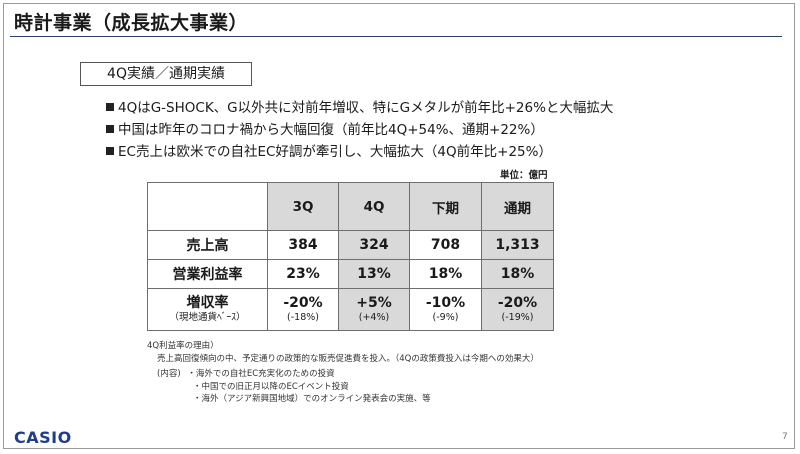 This screenshot has height=454, width=800. Describe the element at coordinates (271, 386) in the screenshot. I see `notes-item: ・中国での旧正月以降のECイベント投資` at that location.